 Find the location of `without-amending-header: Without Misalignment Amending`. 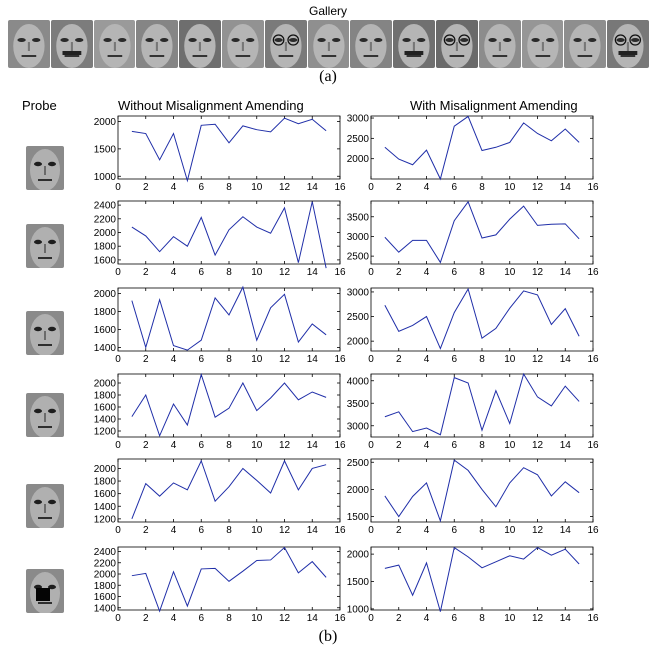

without-amending-header: Without Misalignment Amending is located at coordinates (211, 105).